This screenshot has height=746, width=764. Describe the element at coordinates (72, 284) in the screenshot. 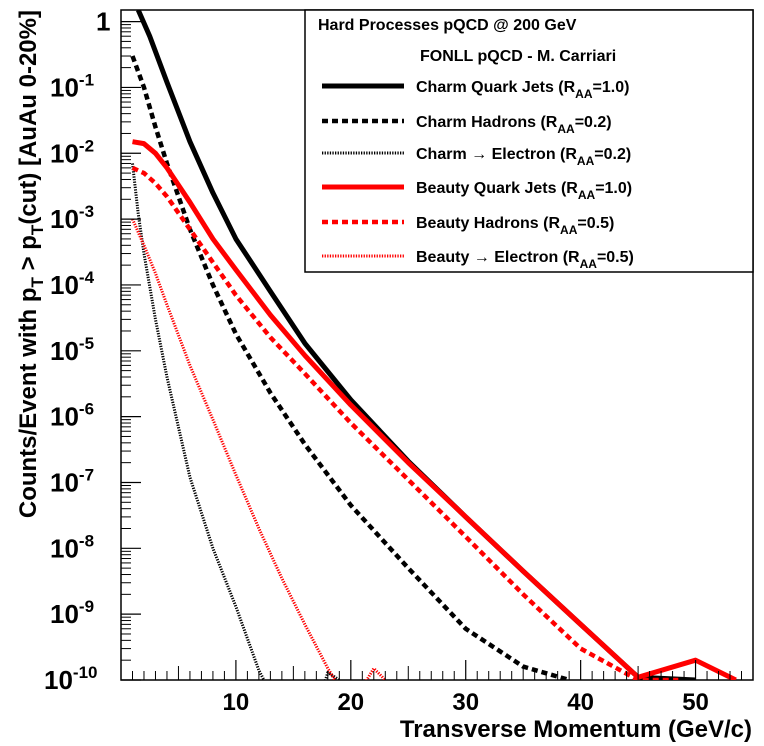

I see `y-tick-label: 10⁻⁴` at that location.